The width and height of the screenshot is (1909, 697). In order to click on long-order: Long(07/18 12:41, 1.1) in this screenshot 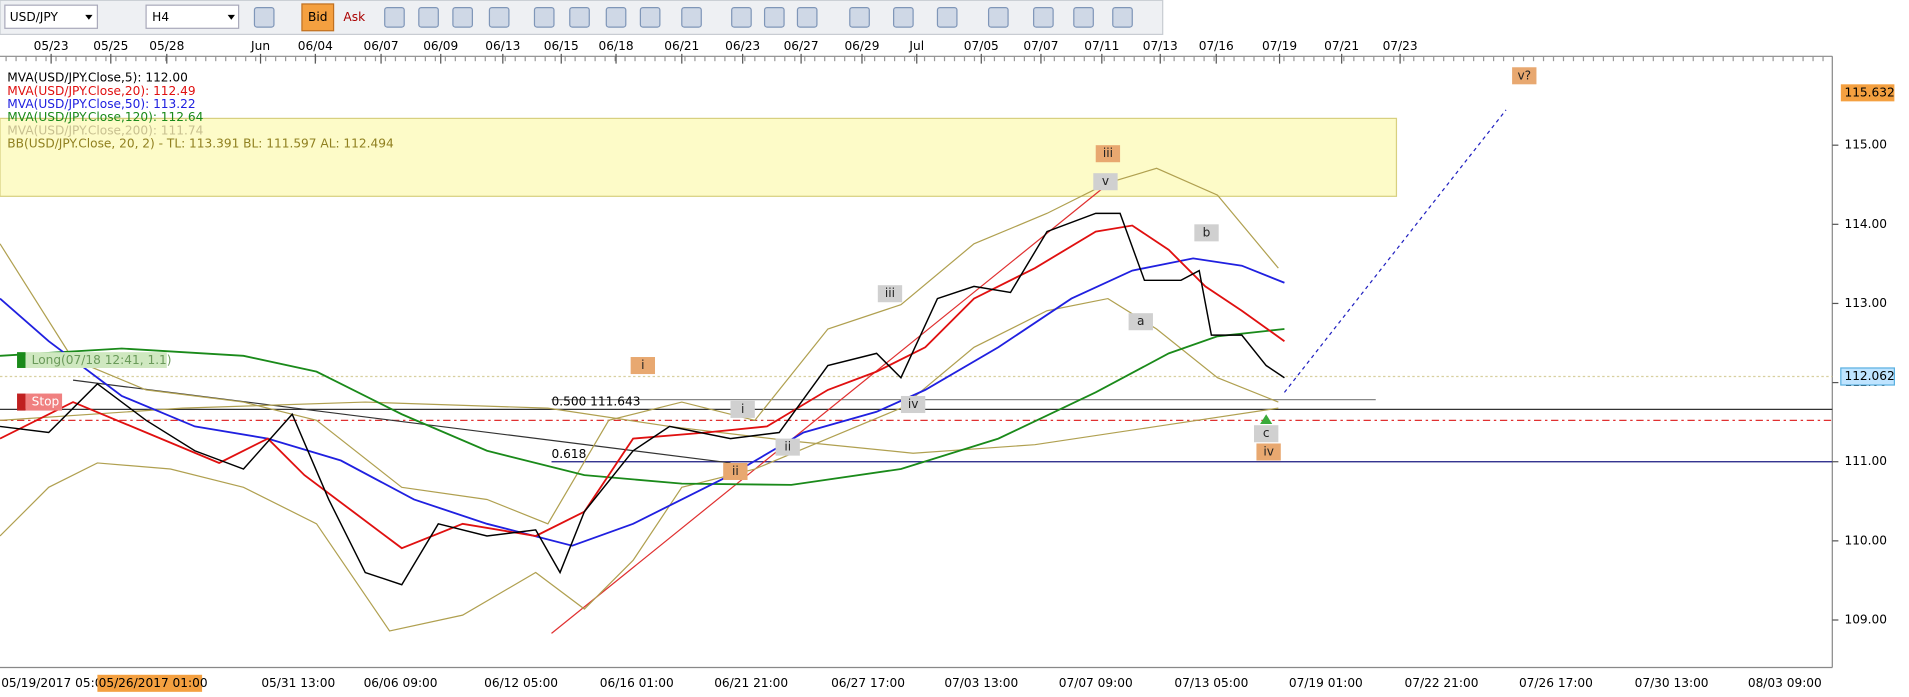, I will do `click(102, 360)`.